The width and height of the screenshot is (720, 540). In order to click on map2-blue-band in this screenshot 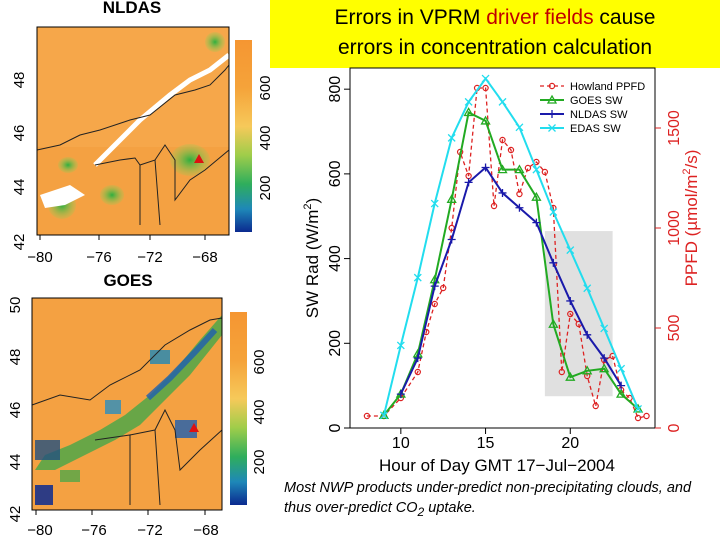, I will do `click(181, 364)`.